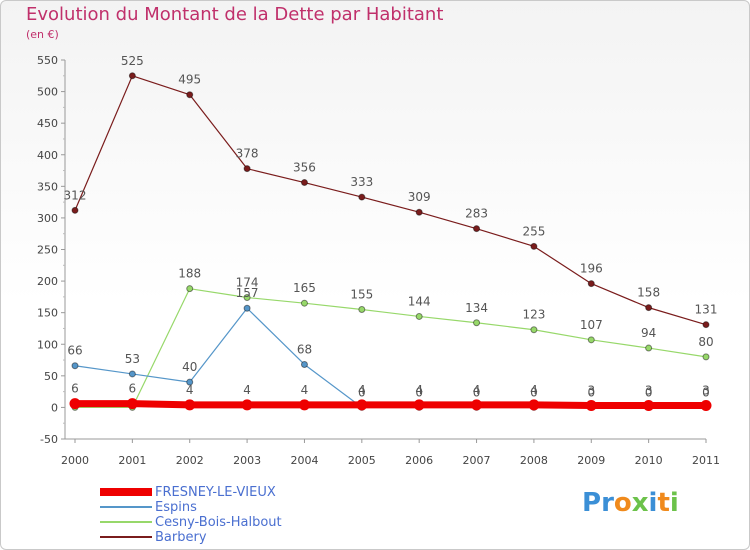  Describe the element at coordinates (247, 283) in the screenshot. I see `data-label: 174` at that location.